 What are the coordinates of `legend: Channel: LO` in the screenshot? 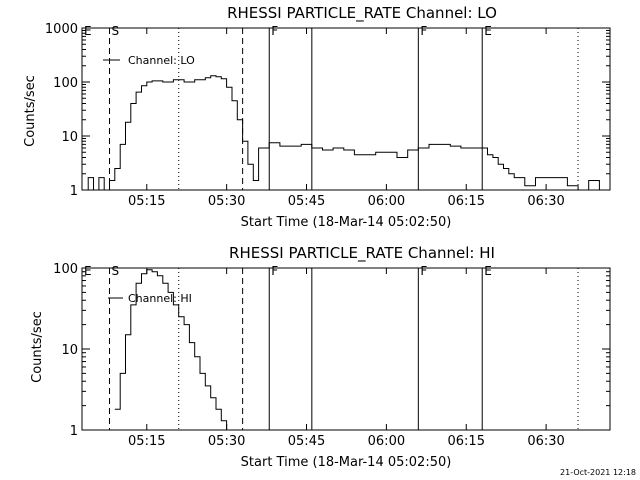 It's located at (149, 60).